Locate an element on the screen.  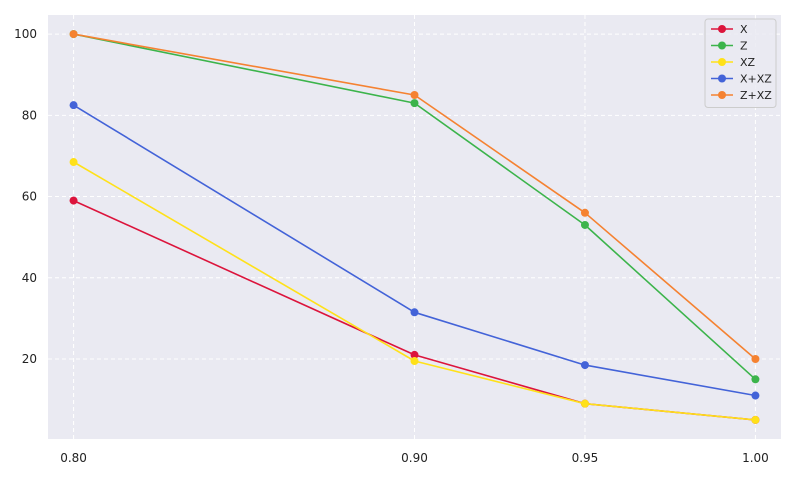
legend-item: X is located at coordinates (729, 29).